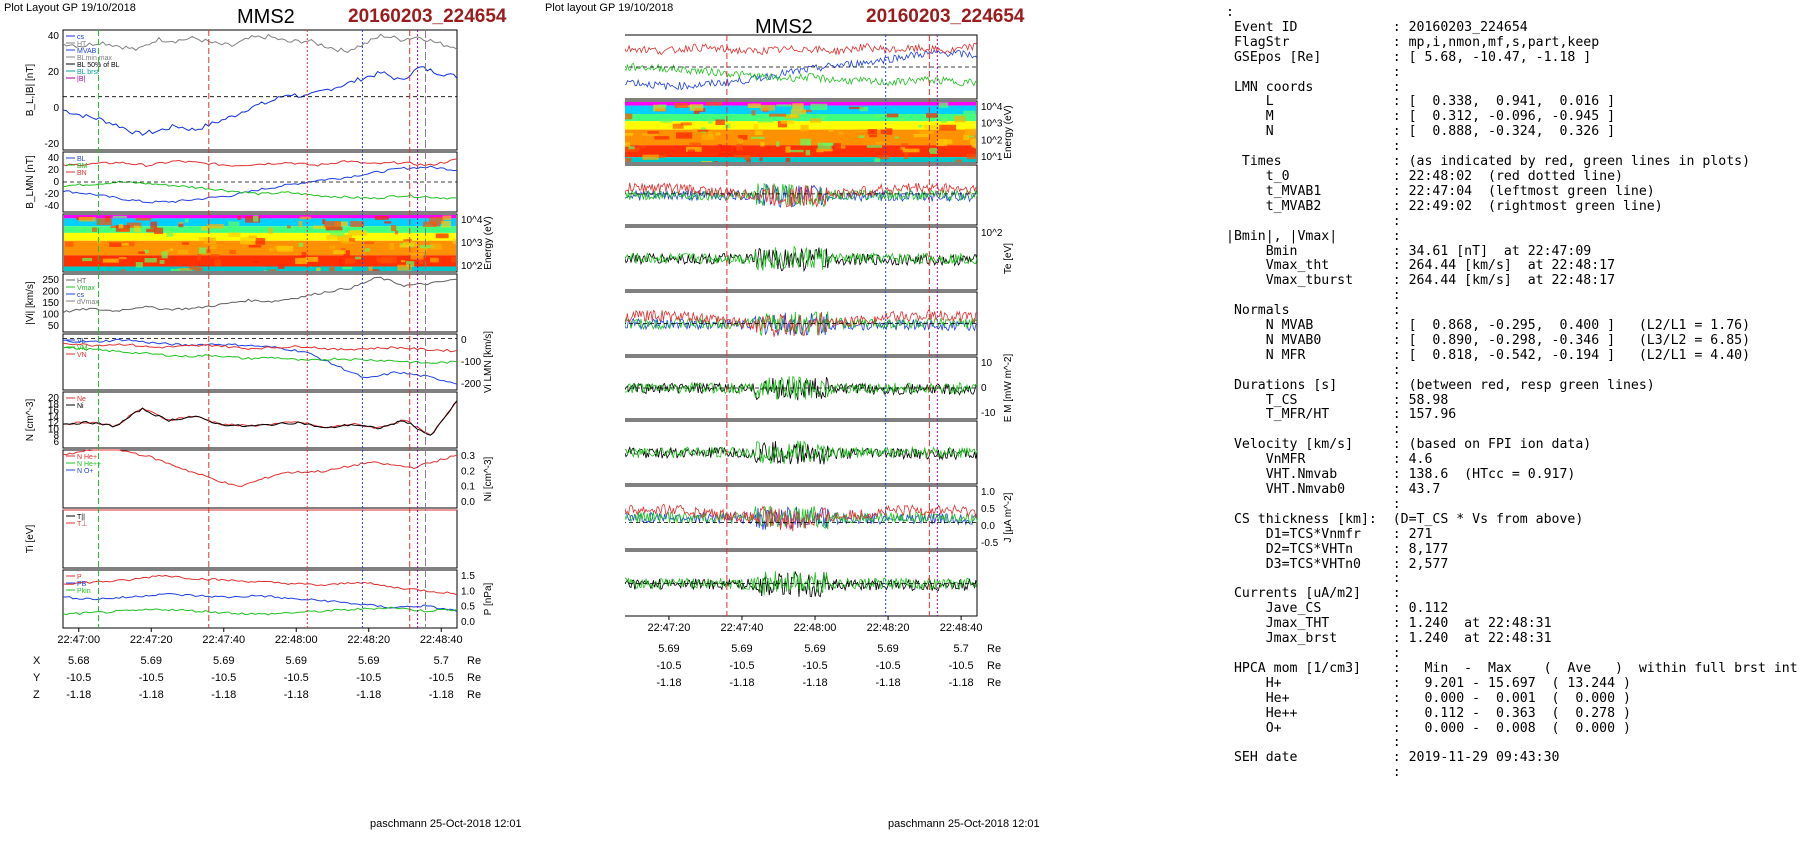  Describe the element at coordinates (82, 524) in the screenshot. I see `legend-label: T⊥` at that location.